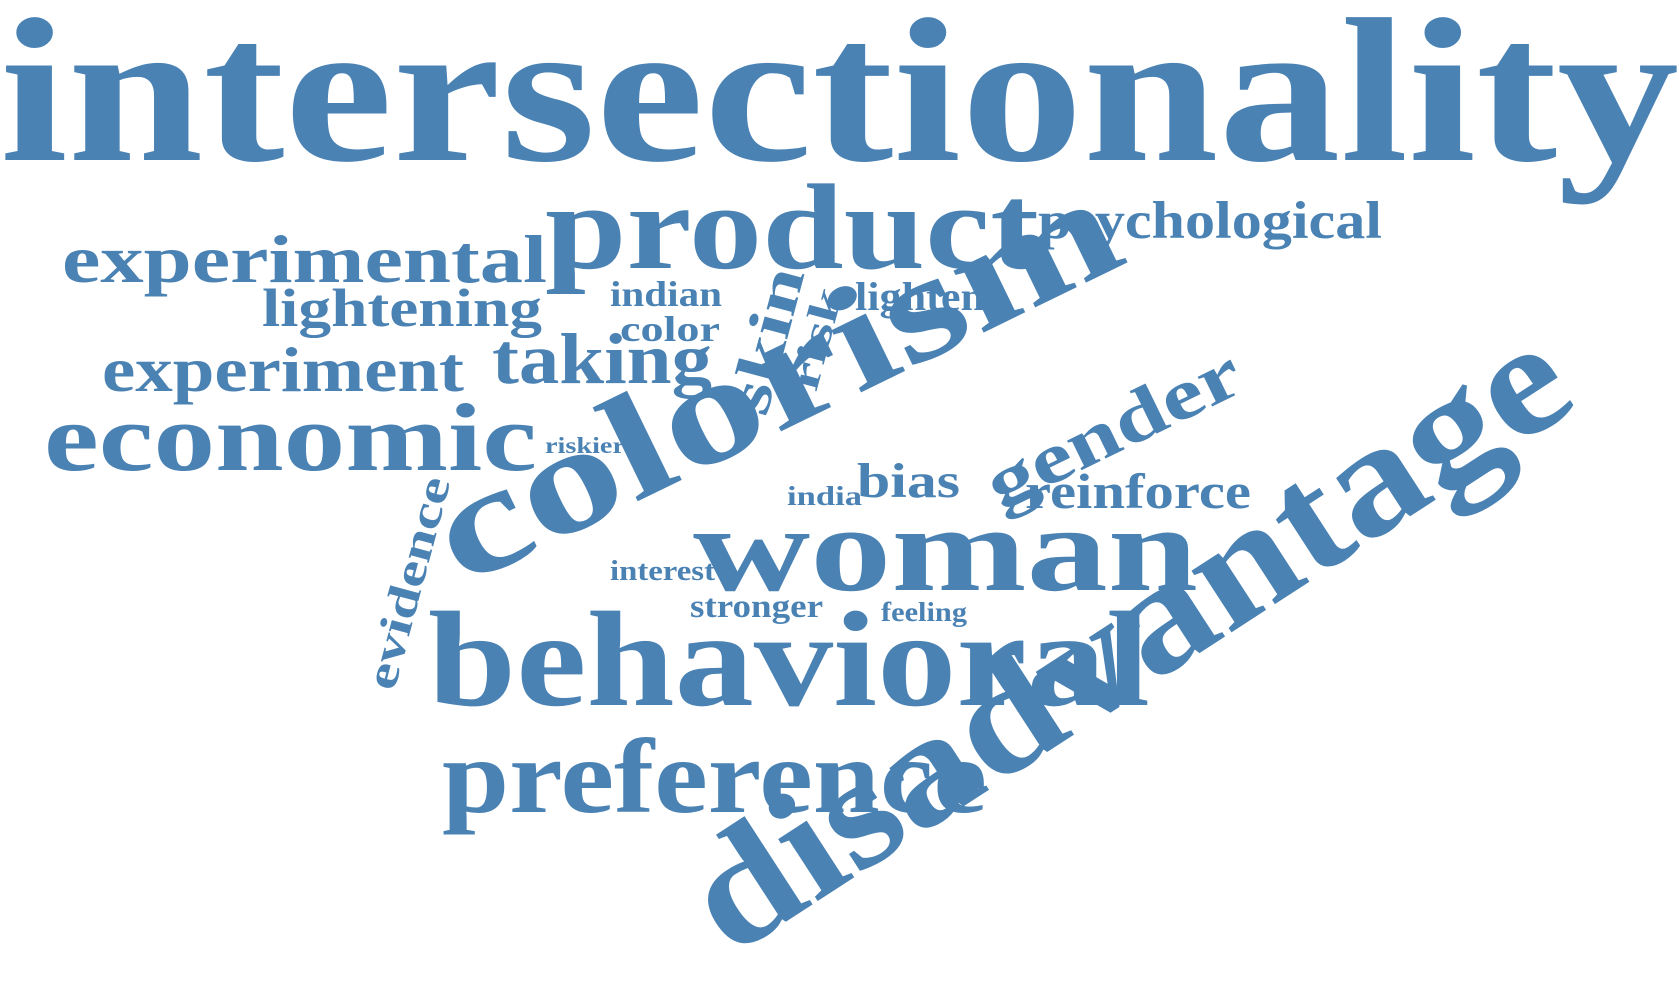 This screenshot has width=1679, height=986. What do you see at coordinates (789, 660) in the screenshot?
I see `word-behavioral: behavioral` at bounding box center [789, 660].